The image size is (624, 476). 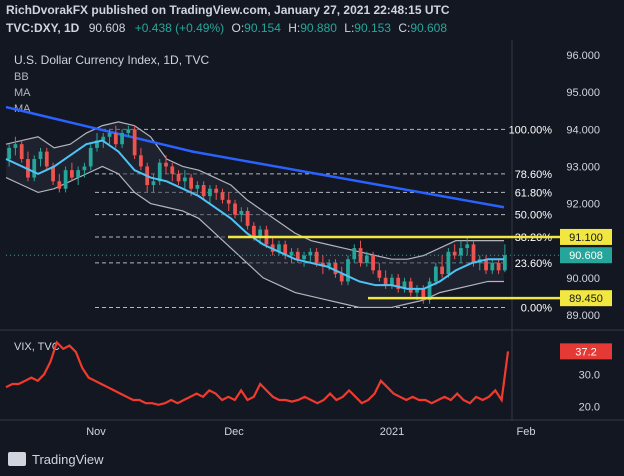 I want to click on fib-level-label: 23.60%, so click(x=534, y=264).